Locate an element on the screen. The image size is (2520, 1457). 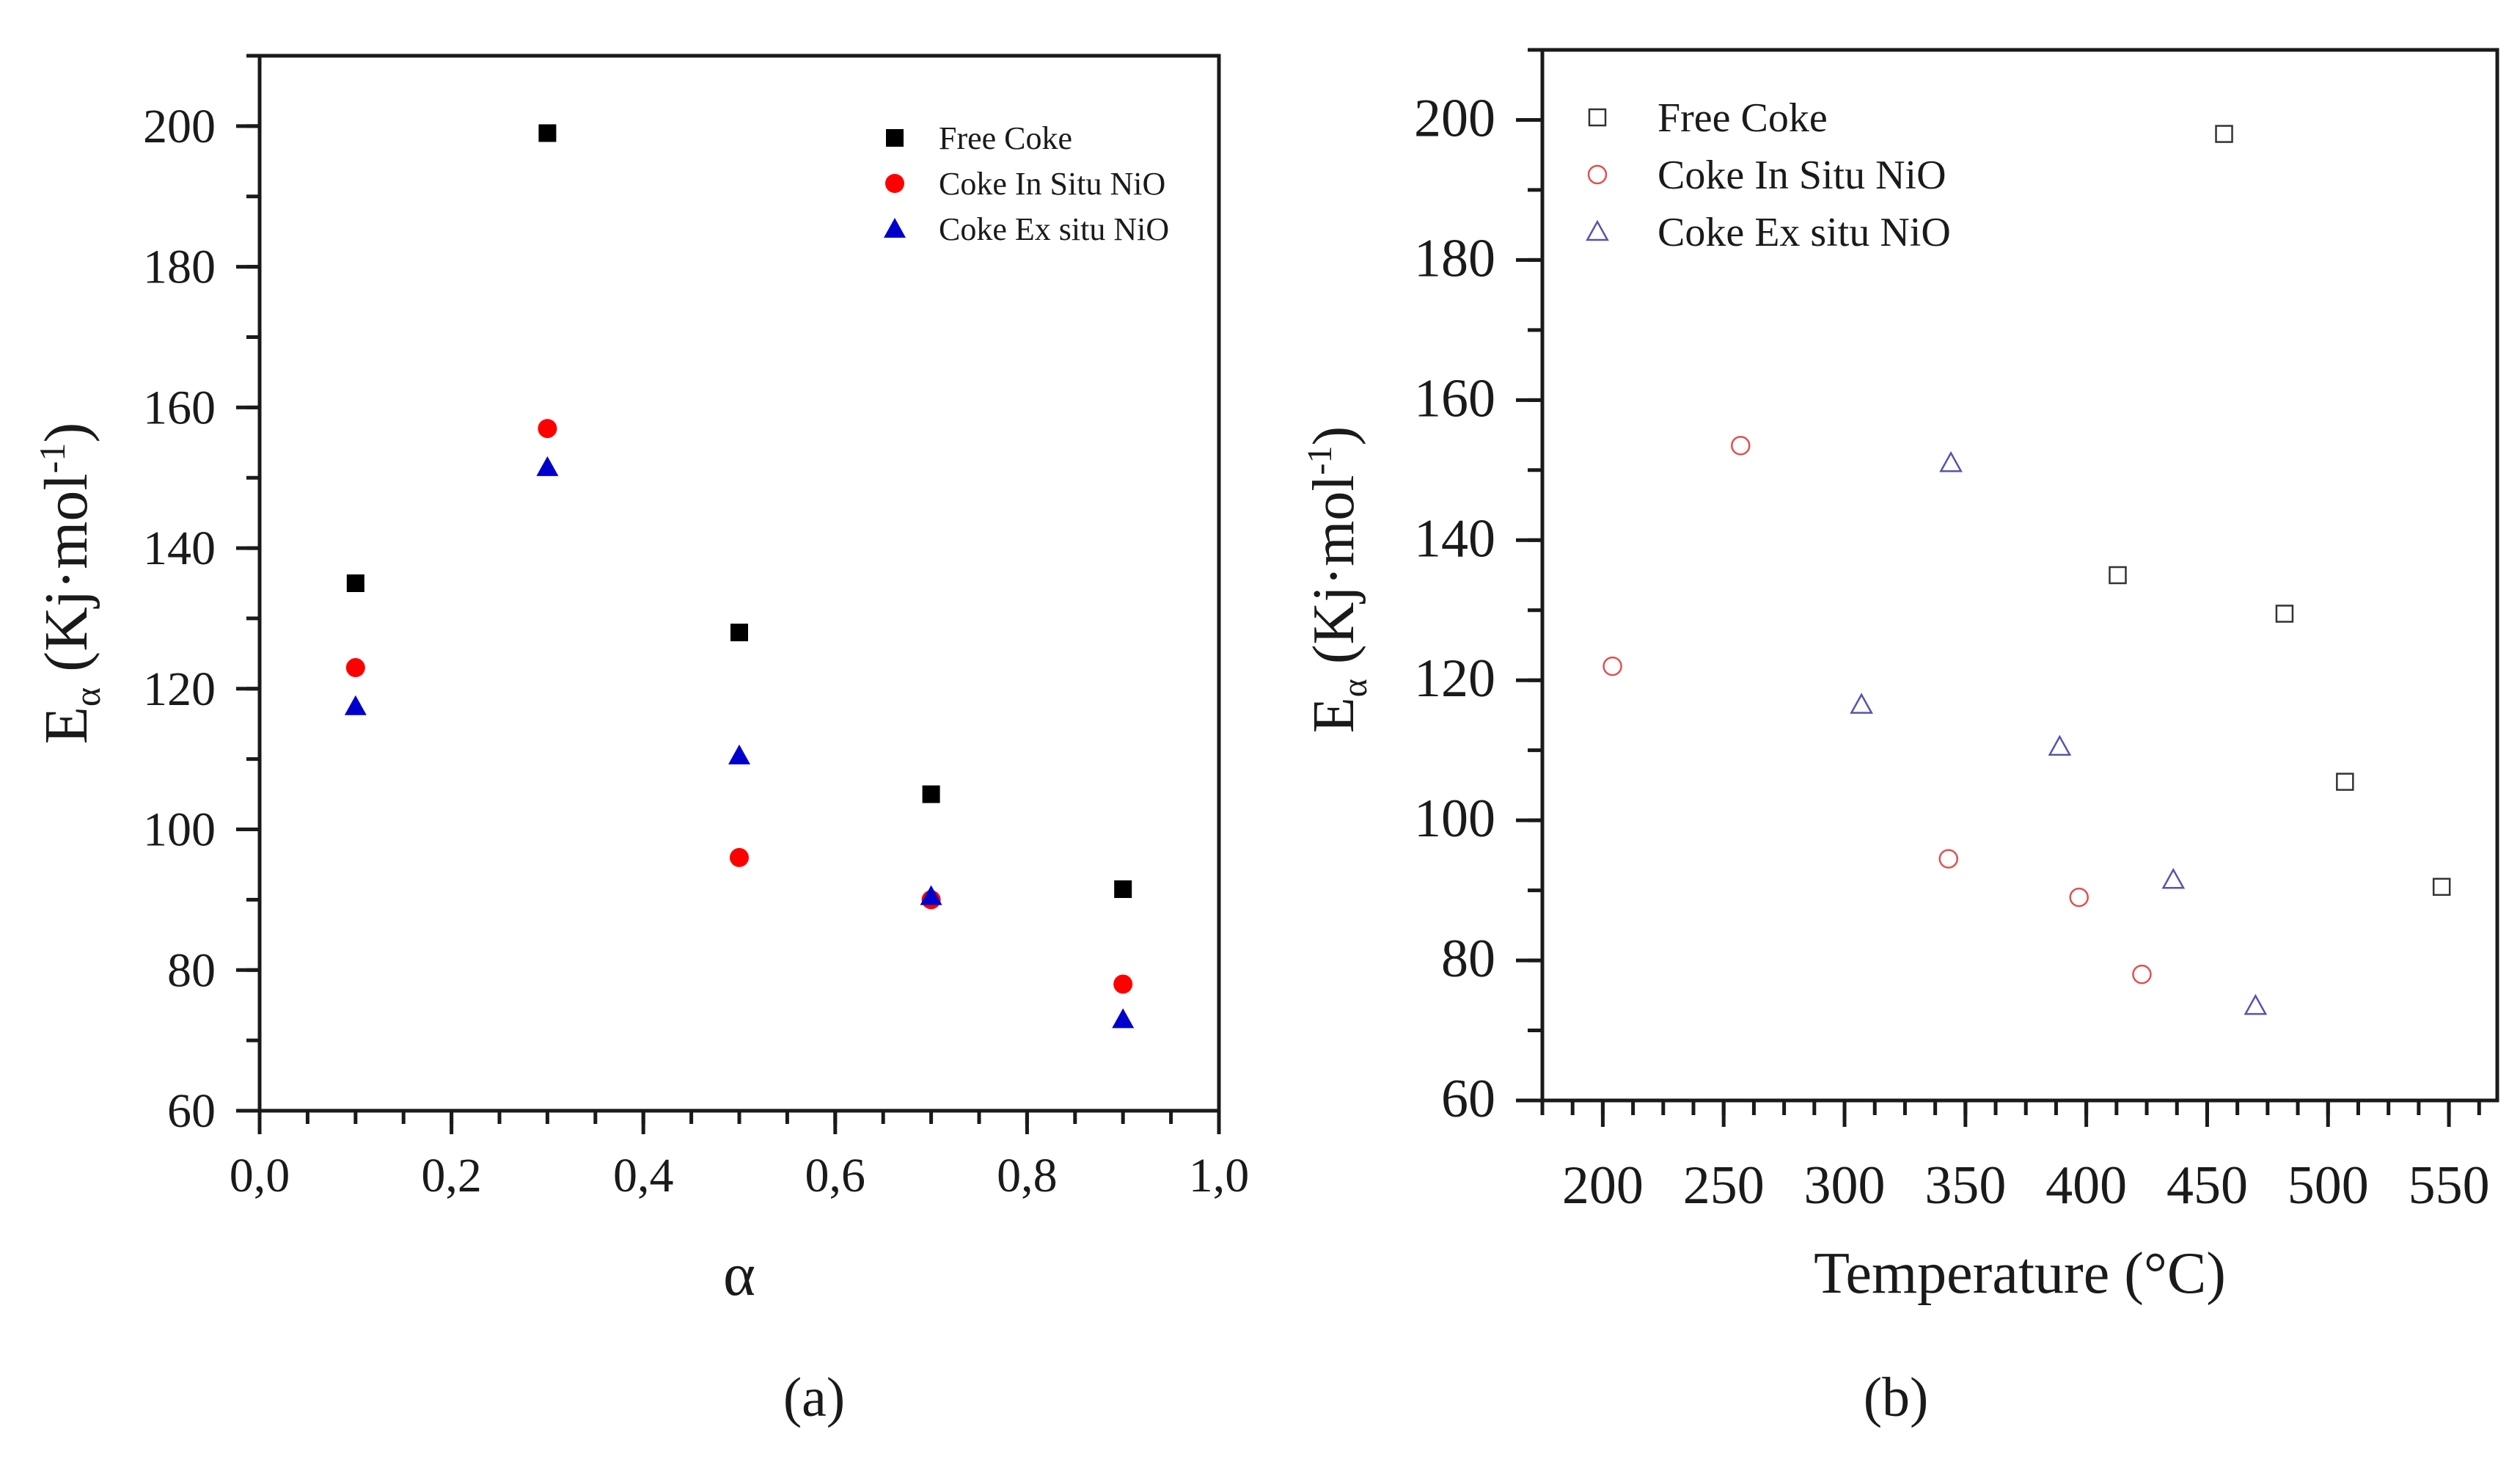
panel-caption: (b) is located at coordinates (1897, 1397).